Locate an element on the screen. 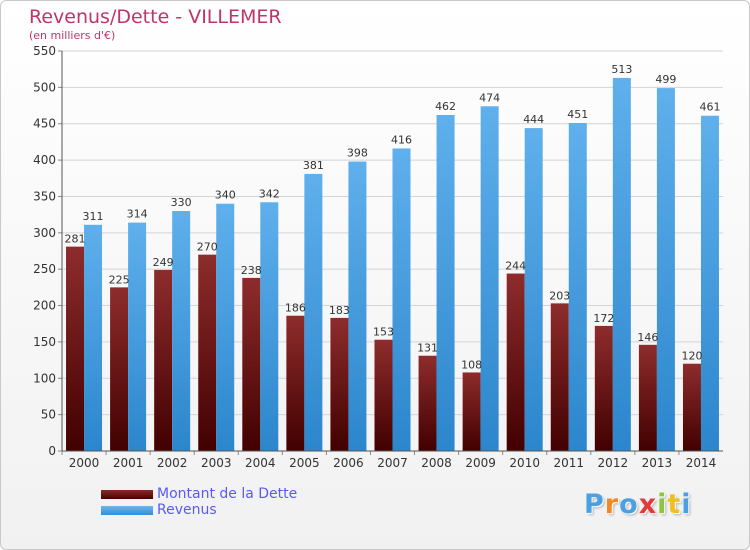  y-tick-label: 150 is located at coordinates (44, 342).